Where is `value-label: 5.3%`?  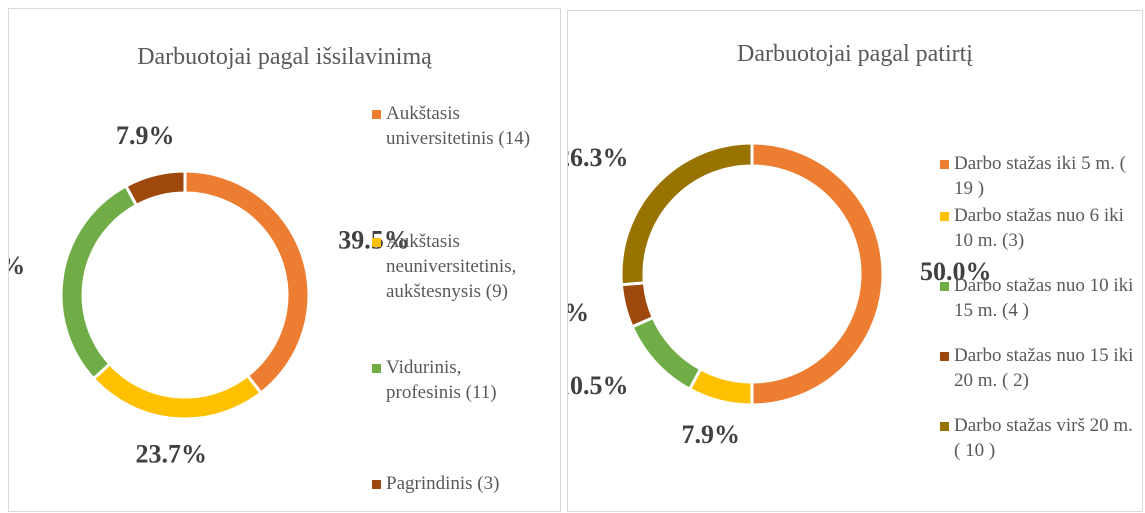 value-label: 5.3% is located at coordinates (578, 312).